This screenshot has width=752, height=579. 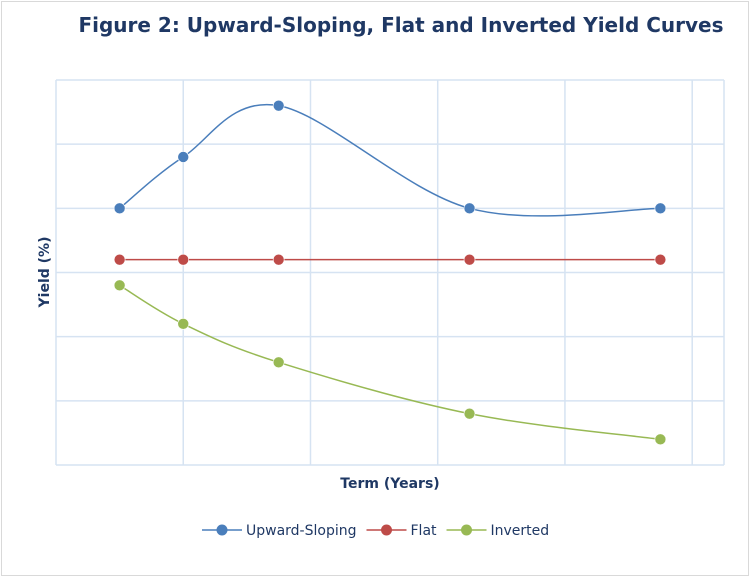 What do you see at coordinates (389, 484) in the screenshot?
I see `x-axis-label: Term (Years)` at bounding box center [389, 484].